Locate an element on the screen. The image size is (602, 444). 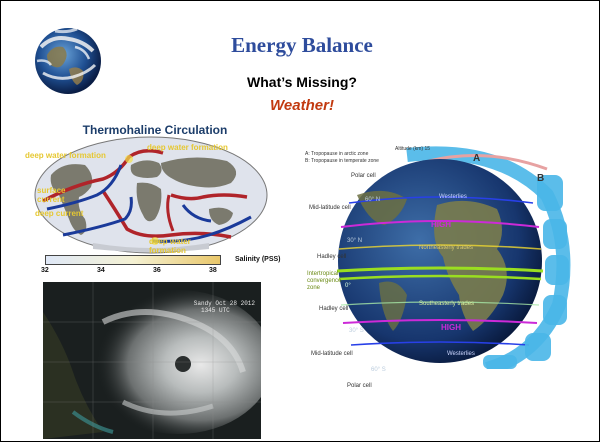
earth-globe-icon is located at coordinates (68, 60).